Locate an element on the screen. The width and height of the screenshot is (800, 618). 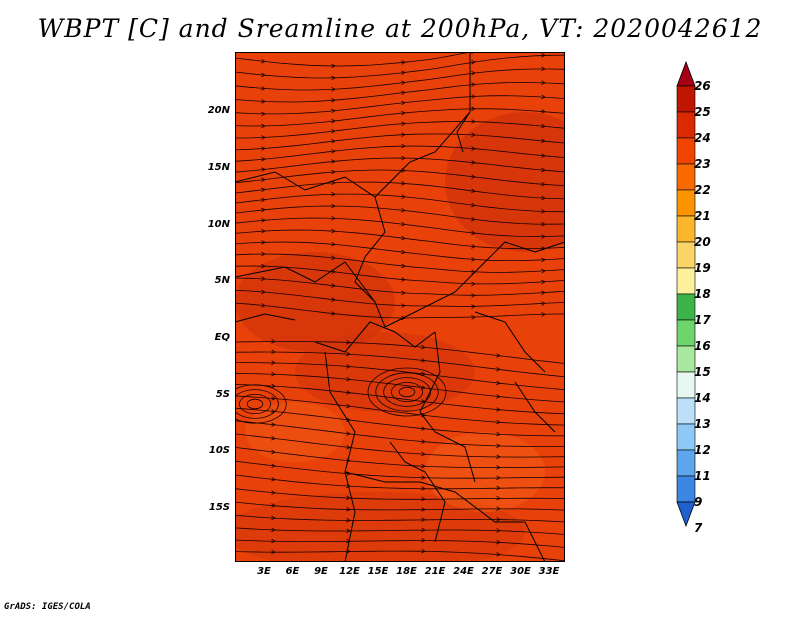
wbpt-high-patch is located at coordinates (505, 182).